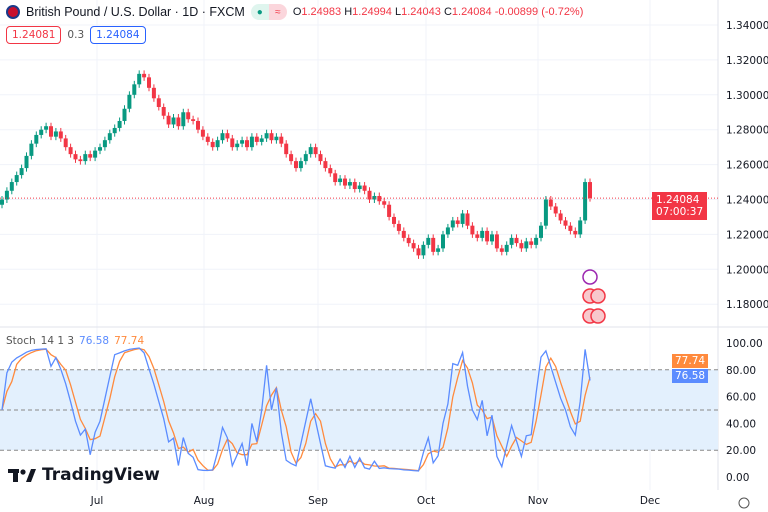 The image size is (768, 512). I want to click on lightning-event-icon, so click(590, 277).